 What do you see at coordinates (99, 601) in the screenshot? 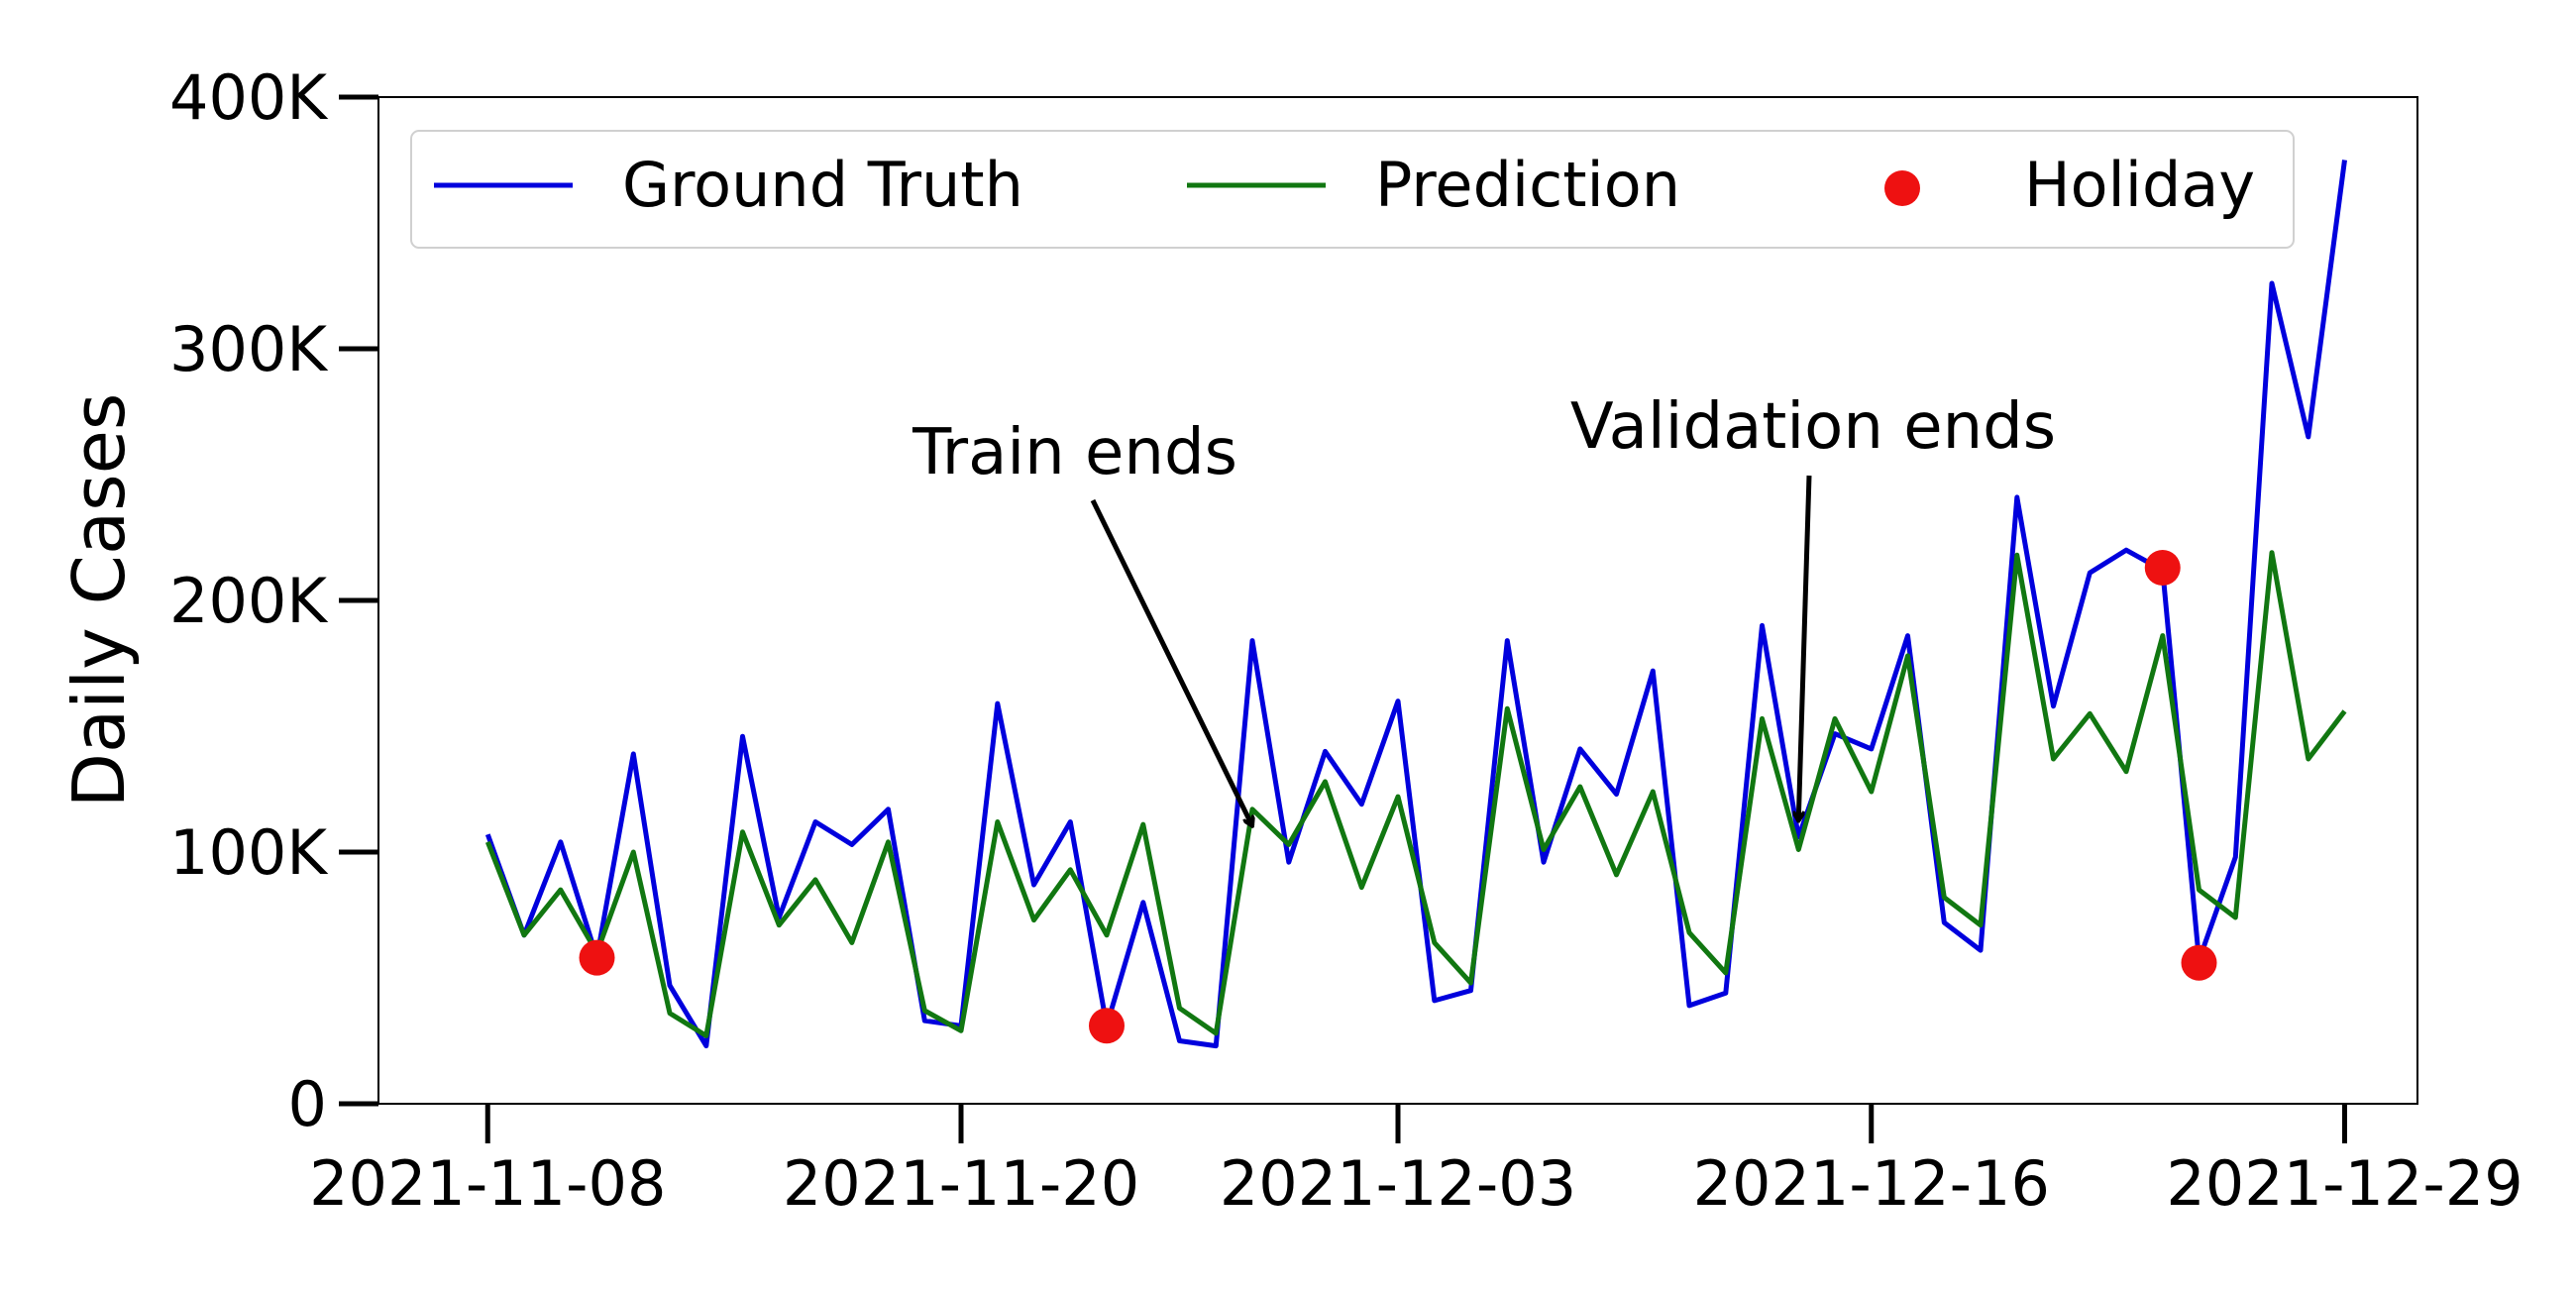
I see `y-axis-title: Daily Cases` at bounding box center [99, 601].